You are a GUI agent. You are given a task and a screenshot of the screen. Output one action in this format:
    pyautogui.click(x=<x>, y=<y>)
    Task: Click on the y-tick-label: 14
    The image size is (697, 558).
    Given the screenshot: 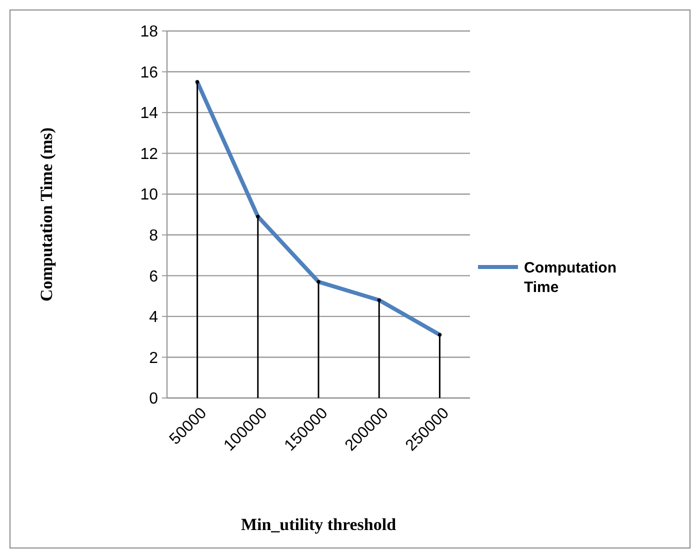 What is the action you would take?
    pyautogui.click(x=149, y=113)
    